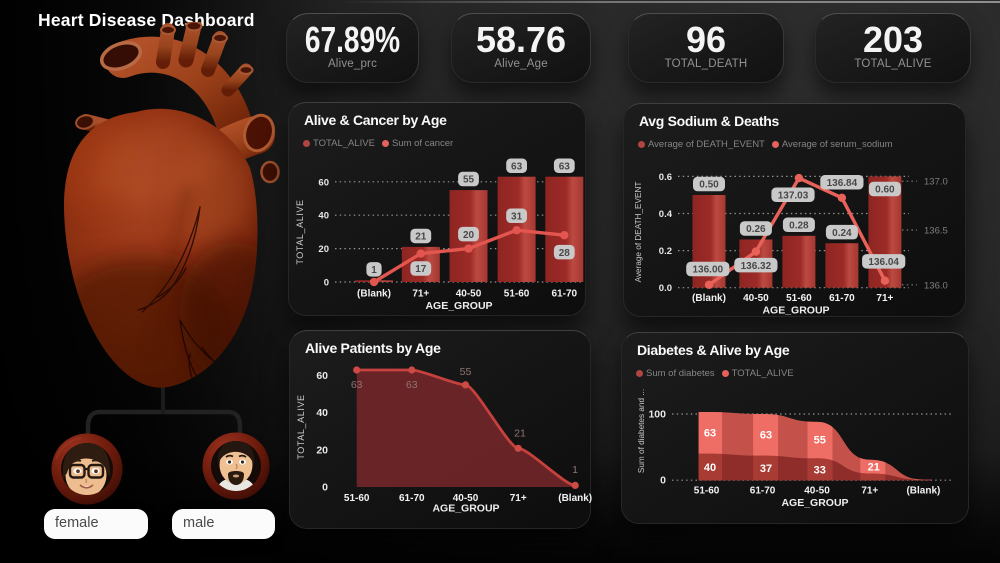  What do you see at coordinates (936, 182) in the screenshot?
I see `svg-text: 137.0` at bounding box center [936, 182].